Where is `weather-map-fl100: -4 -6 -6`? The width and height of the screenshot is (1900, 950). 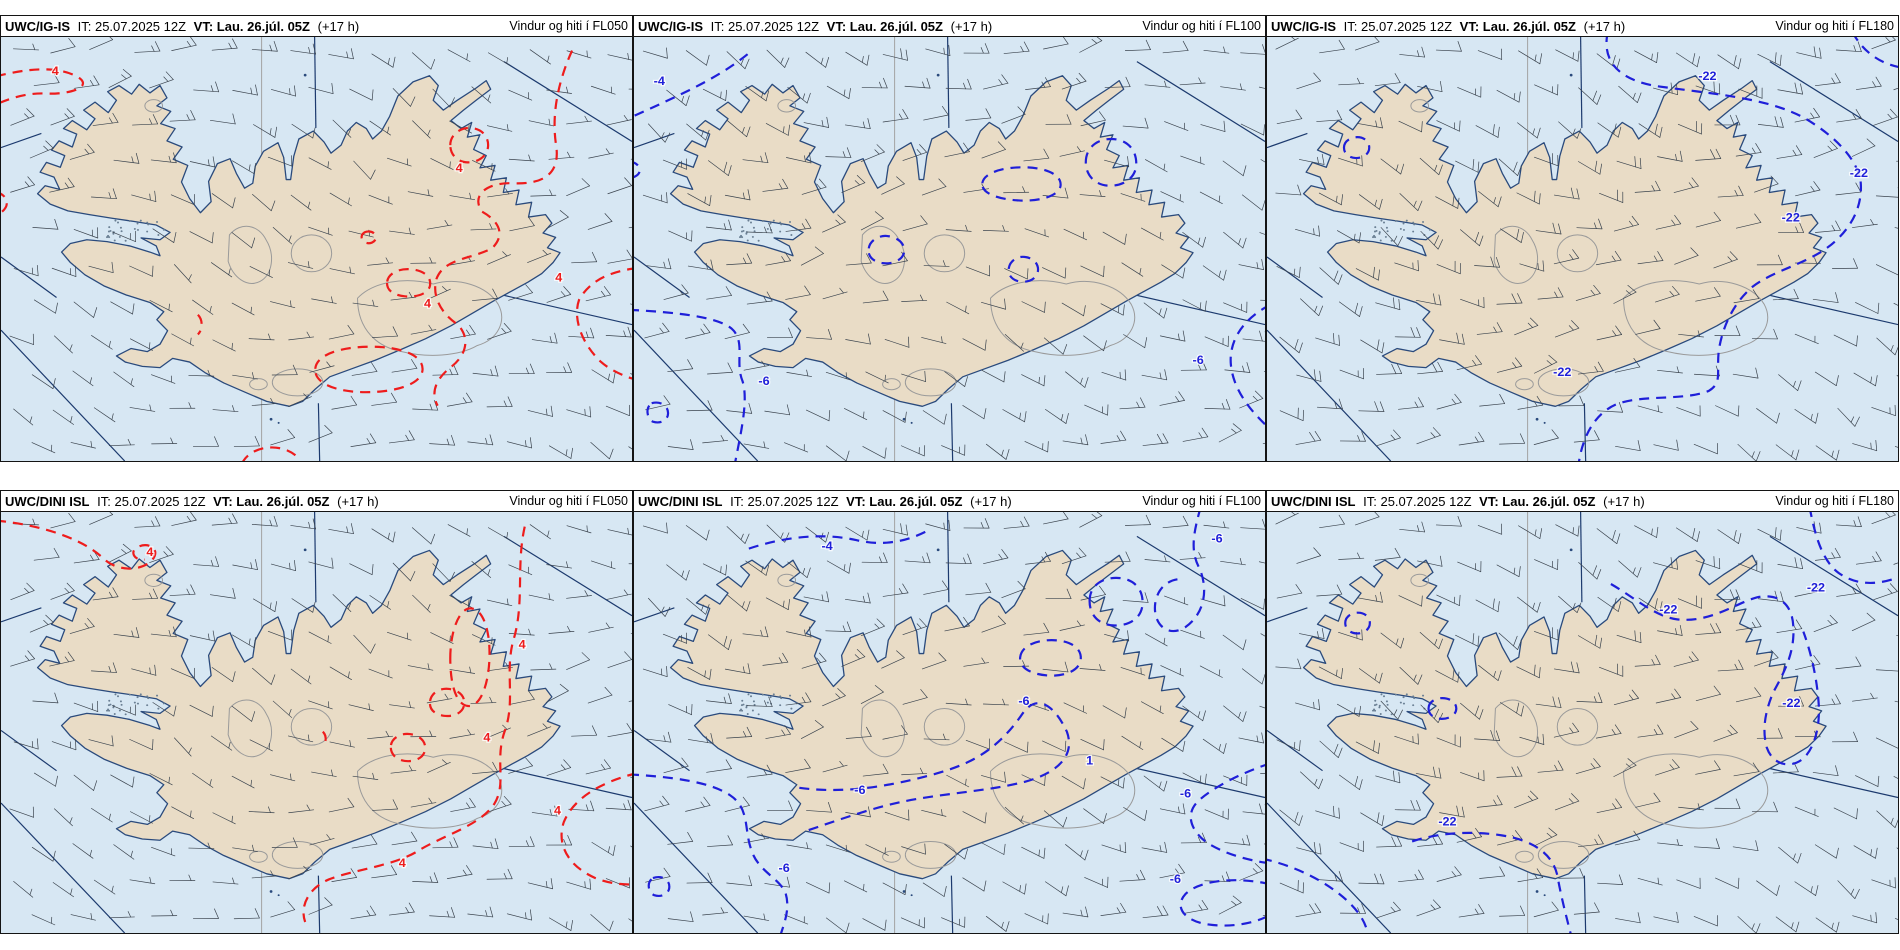
weather-map-fl100: -4 -6 -6 is located at coordinates (949, 249).